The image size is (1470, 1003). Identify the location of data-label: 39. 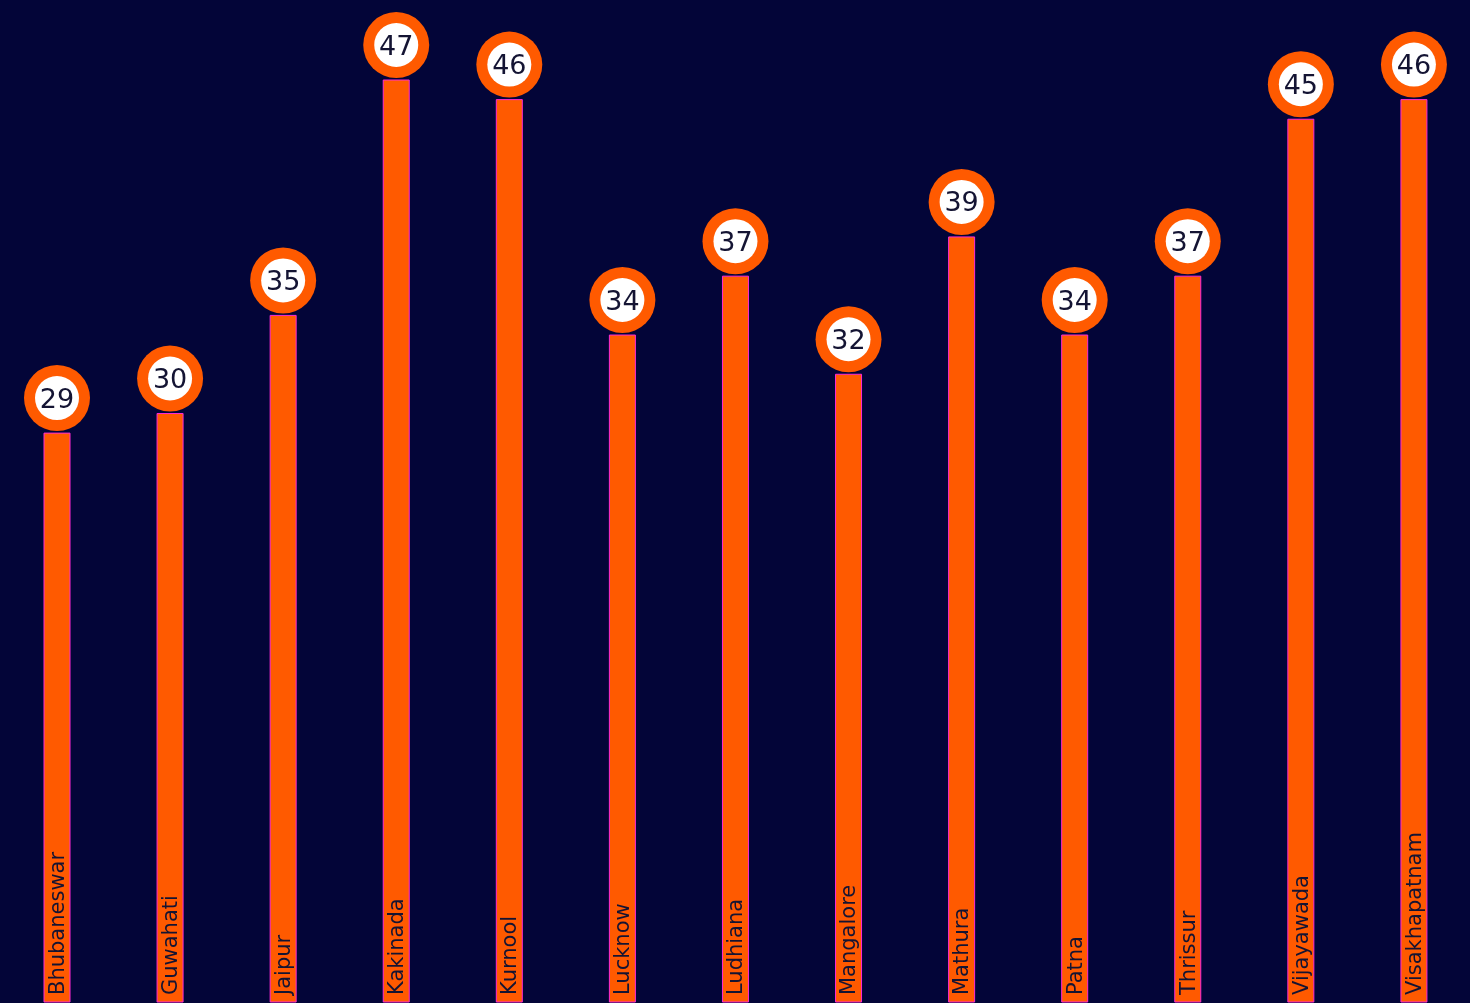
(961, 202).